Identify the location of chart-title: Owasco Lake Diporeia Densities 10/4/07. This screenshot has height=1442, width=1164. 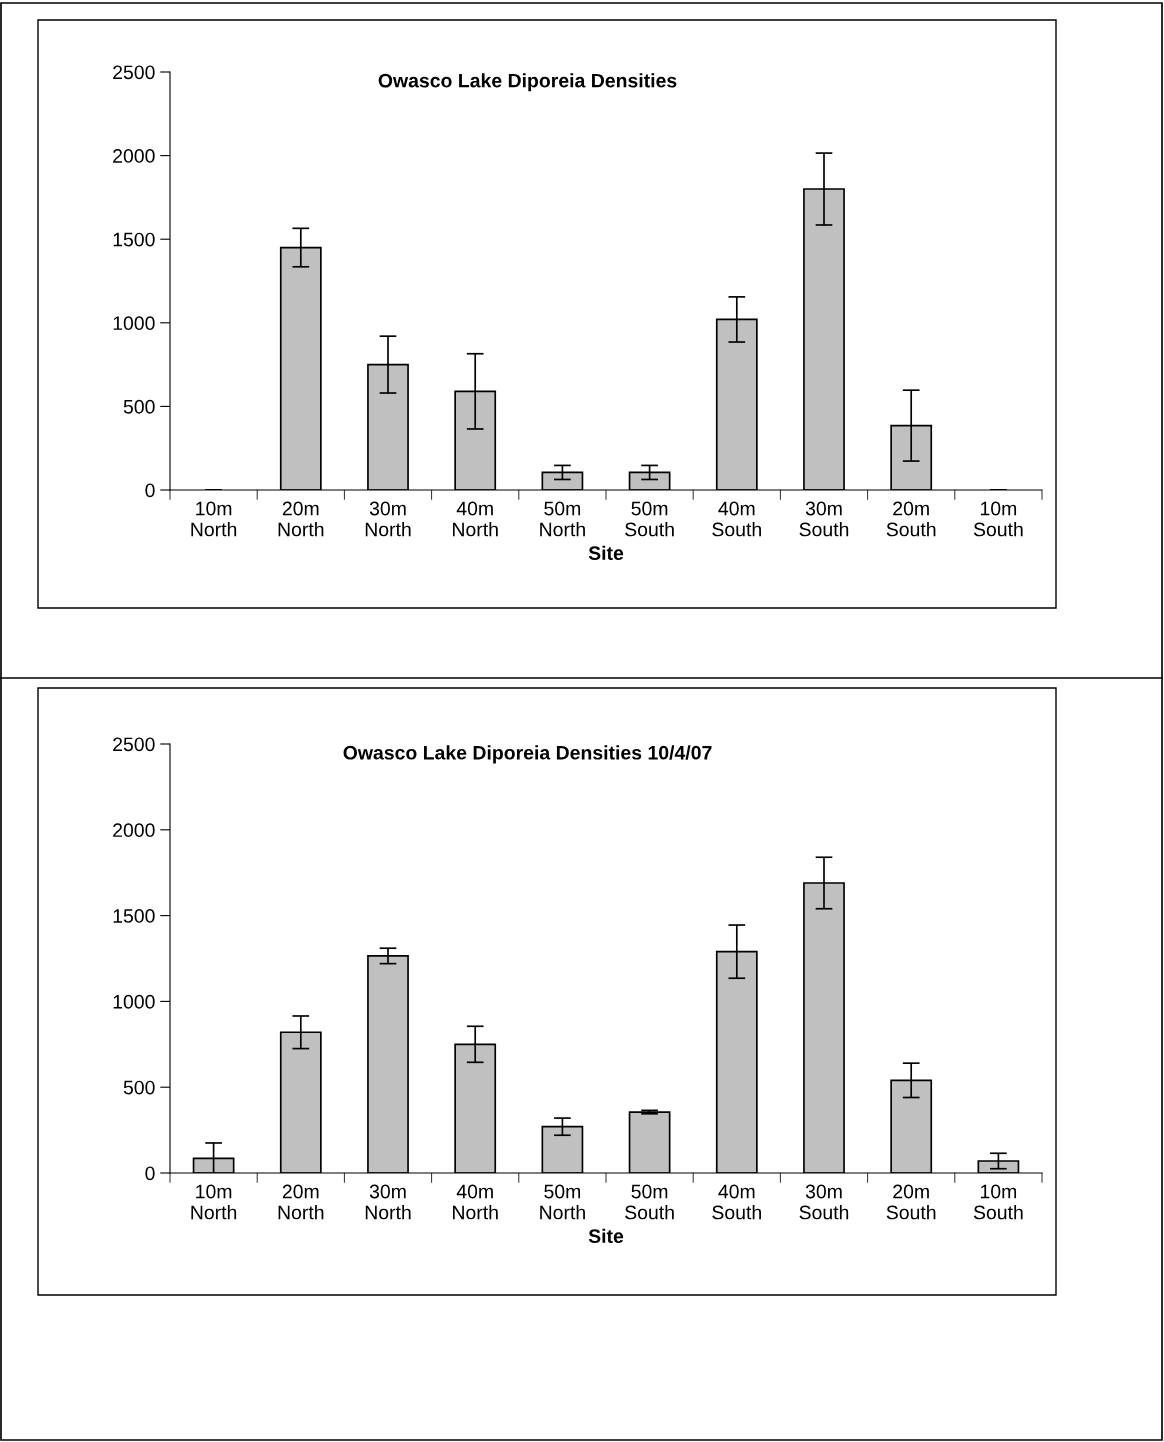
(527, 754).